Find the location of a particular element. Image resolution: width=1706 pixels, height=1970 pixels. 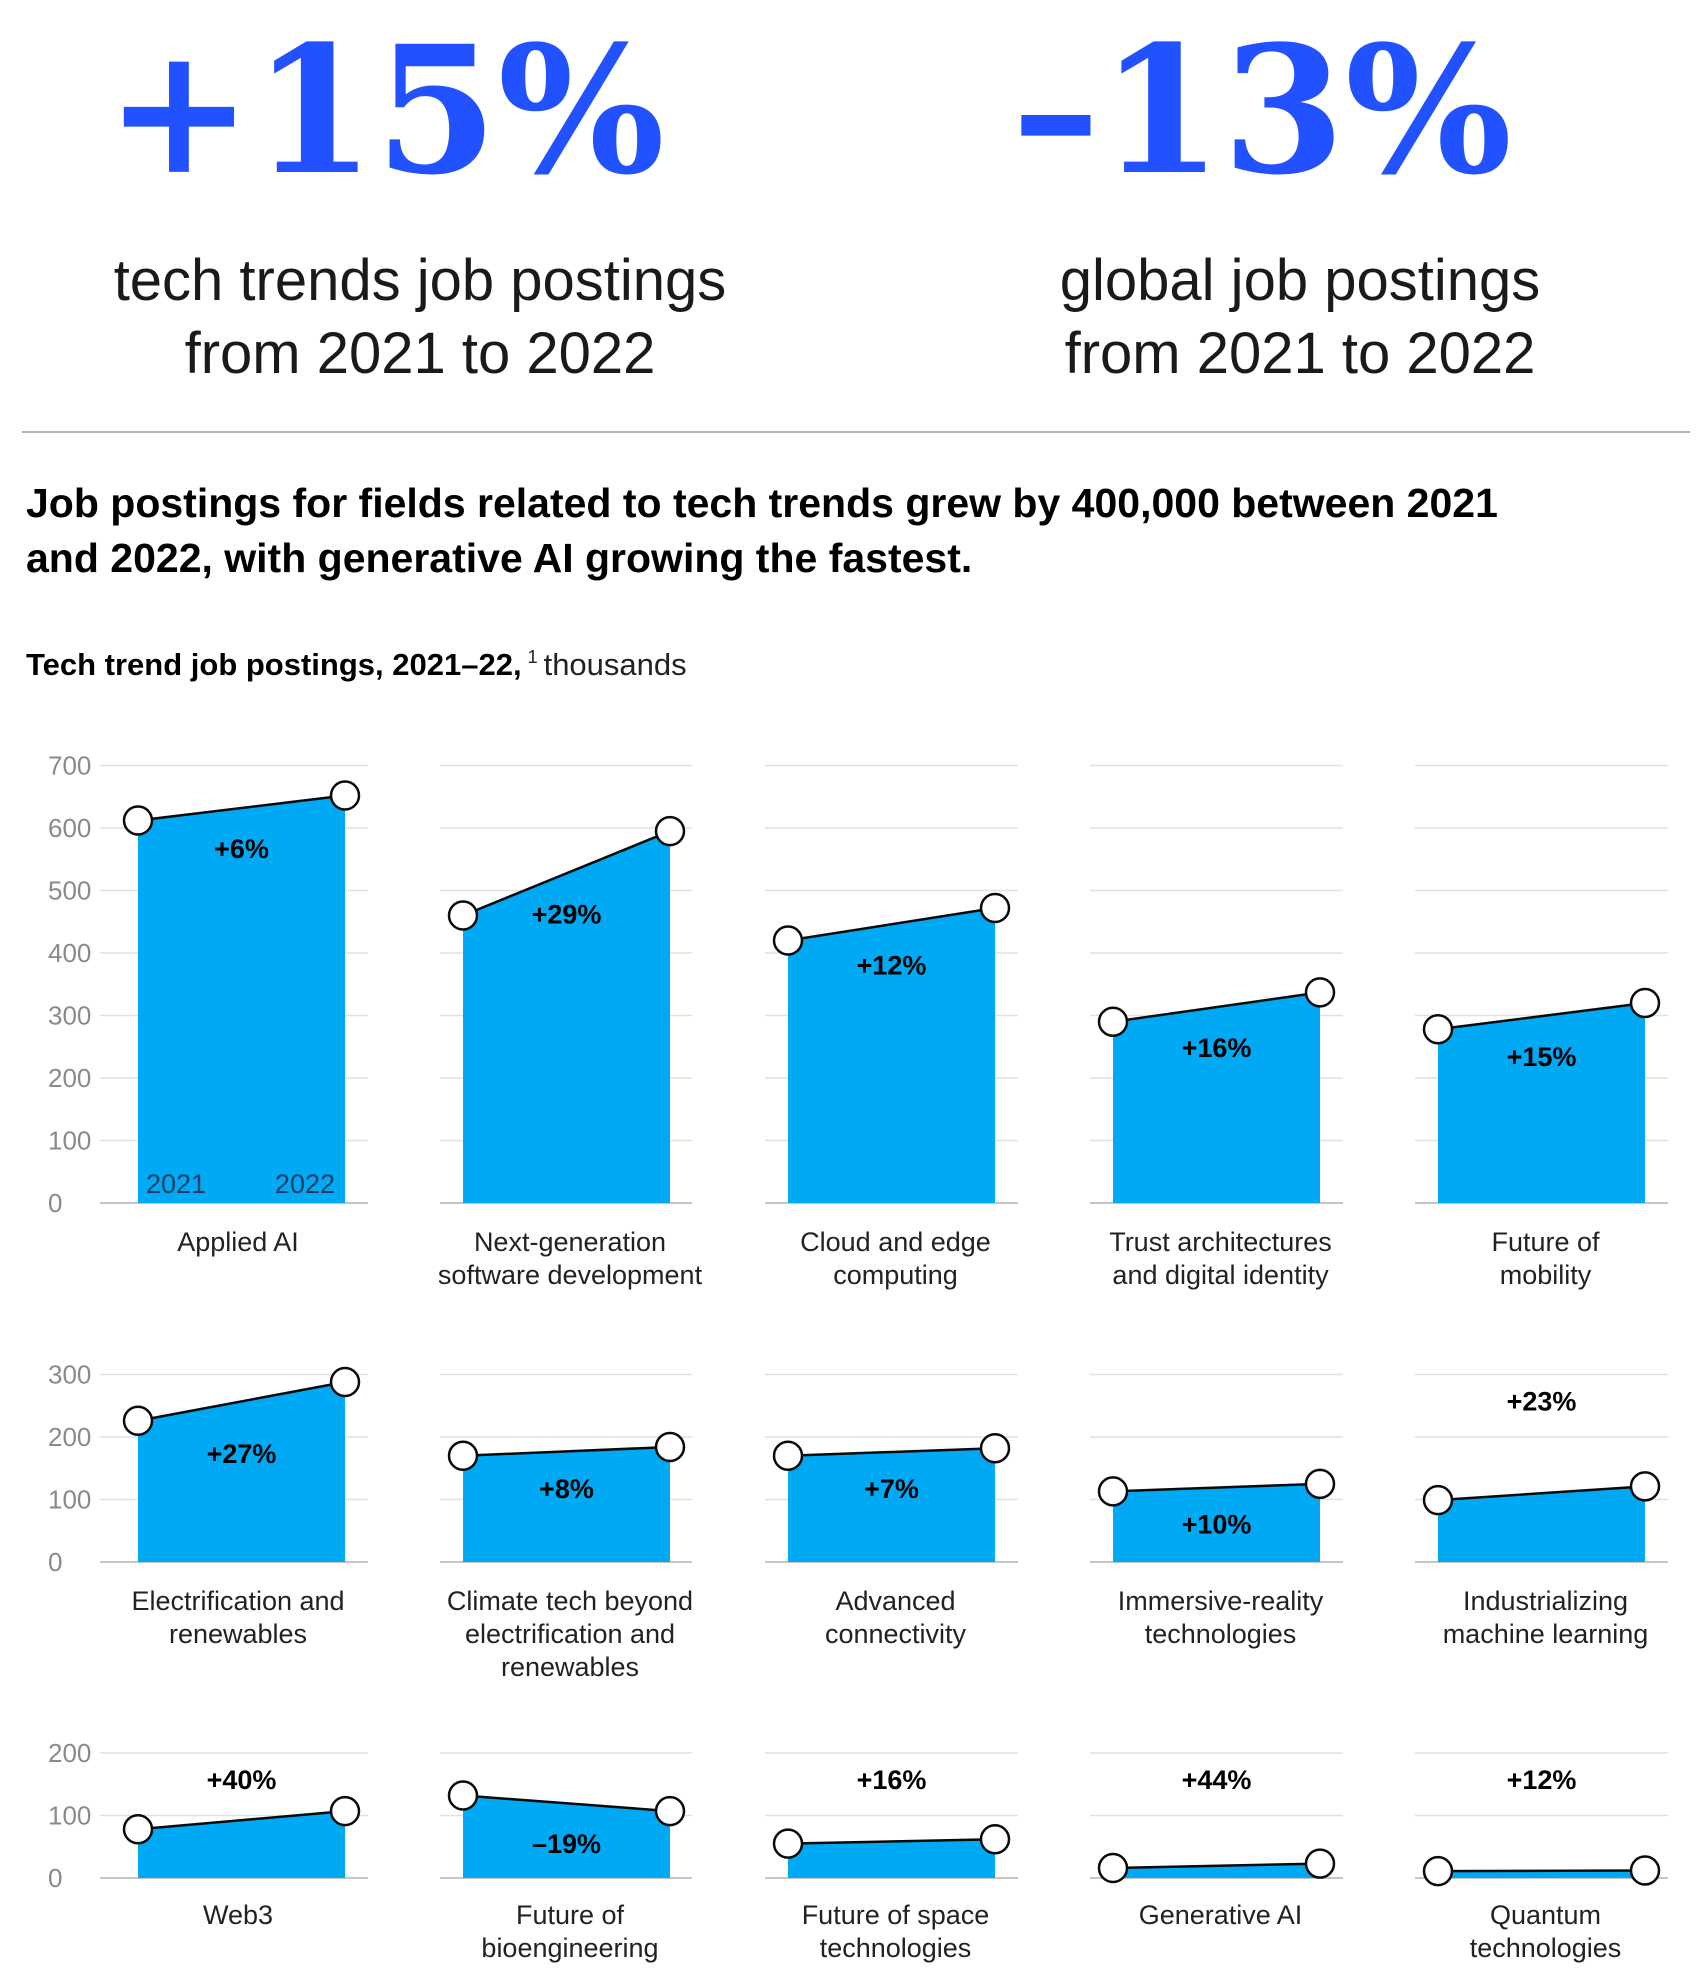

percent-change-label: +15% is located at coordinates (1542, 1057).